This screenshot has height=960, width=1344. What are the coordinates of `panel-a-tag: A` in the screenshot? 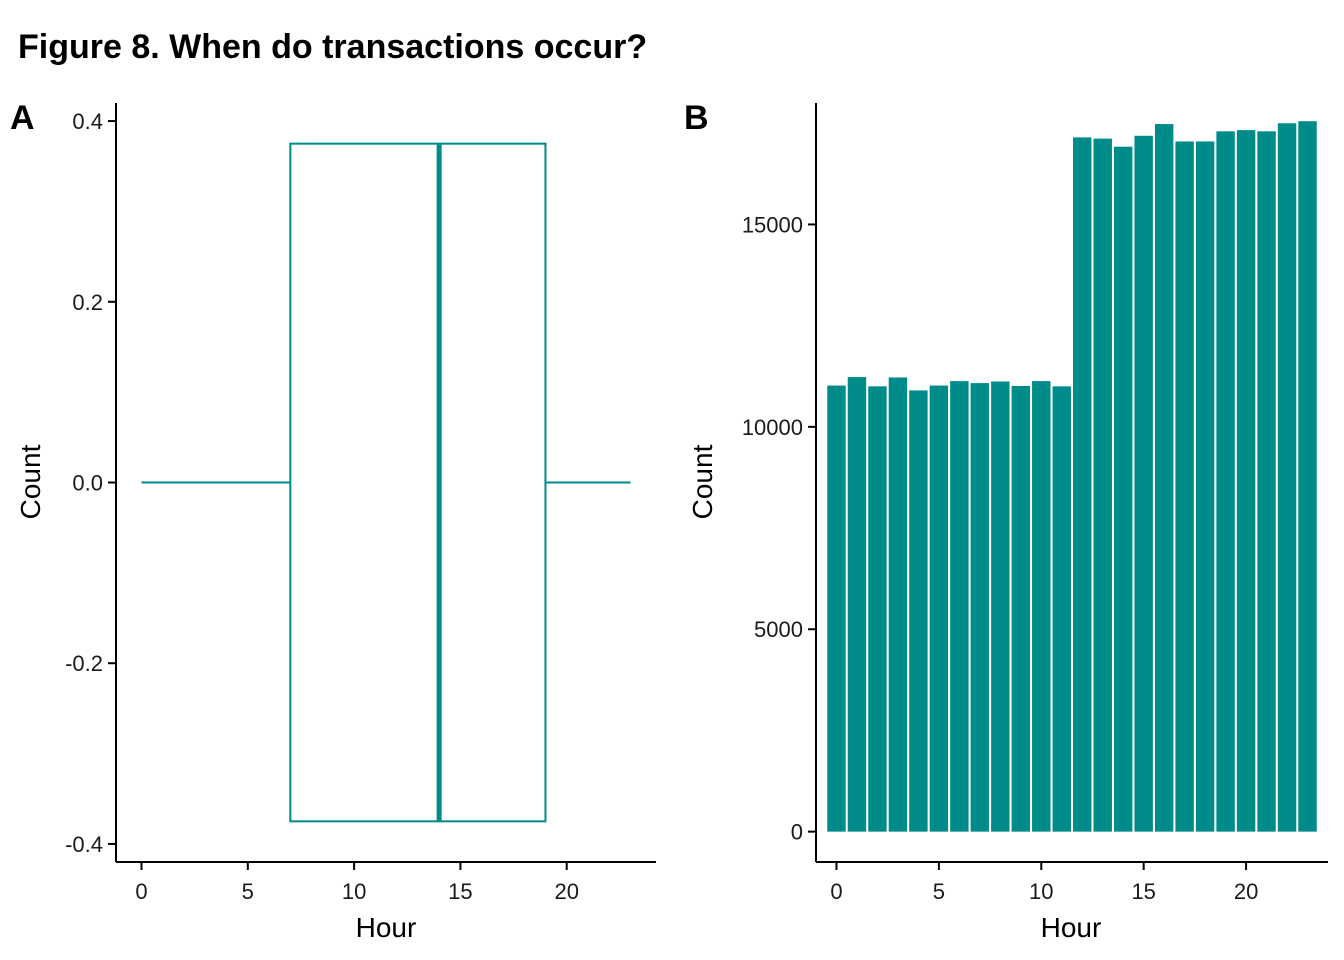 It's located at (22, 118).